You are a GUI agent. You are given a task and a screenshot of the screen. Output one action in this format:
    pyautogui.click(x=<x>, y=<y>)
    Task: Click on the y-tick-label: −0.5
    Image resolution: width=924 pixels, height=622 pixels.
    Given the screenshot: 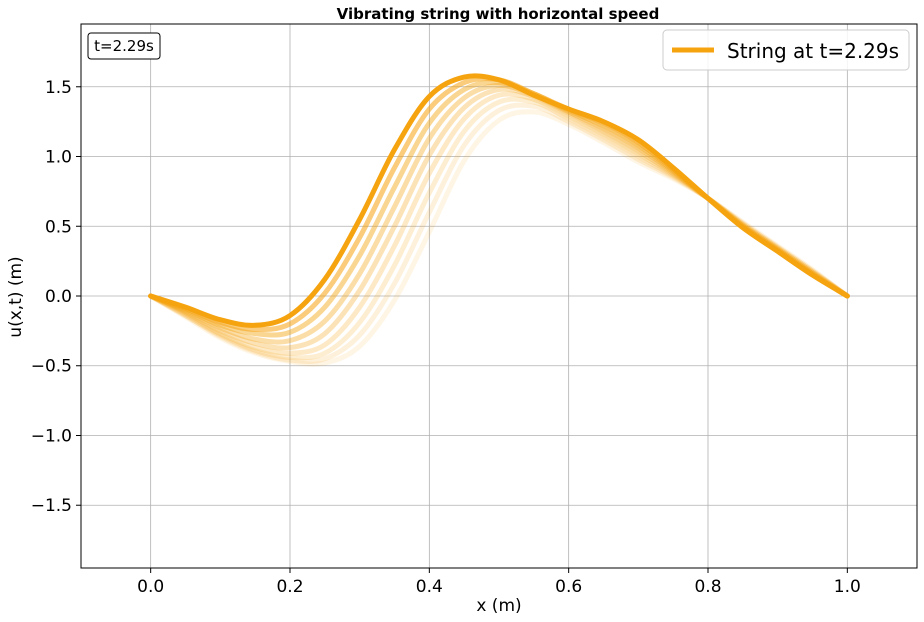 What is the action you would take?
    pyautogui.click(x=51, y=367)
    